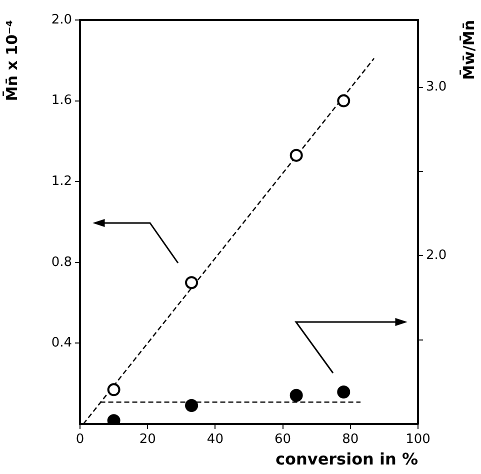 The image size is (481, 474). Describe the element at coordinates (61, 20) in the screenshot. I see `y-tick-label: 2.0` at that location.